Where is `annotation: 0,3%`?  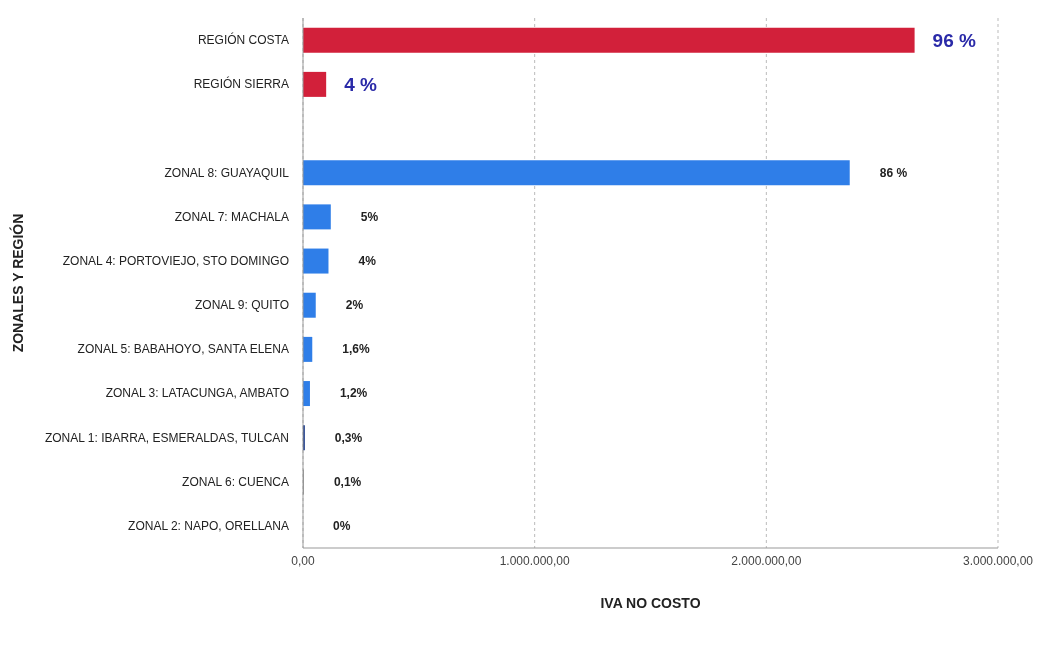
annotation: 0,3% is located at coordinates (348, 437).